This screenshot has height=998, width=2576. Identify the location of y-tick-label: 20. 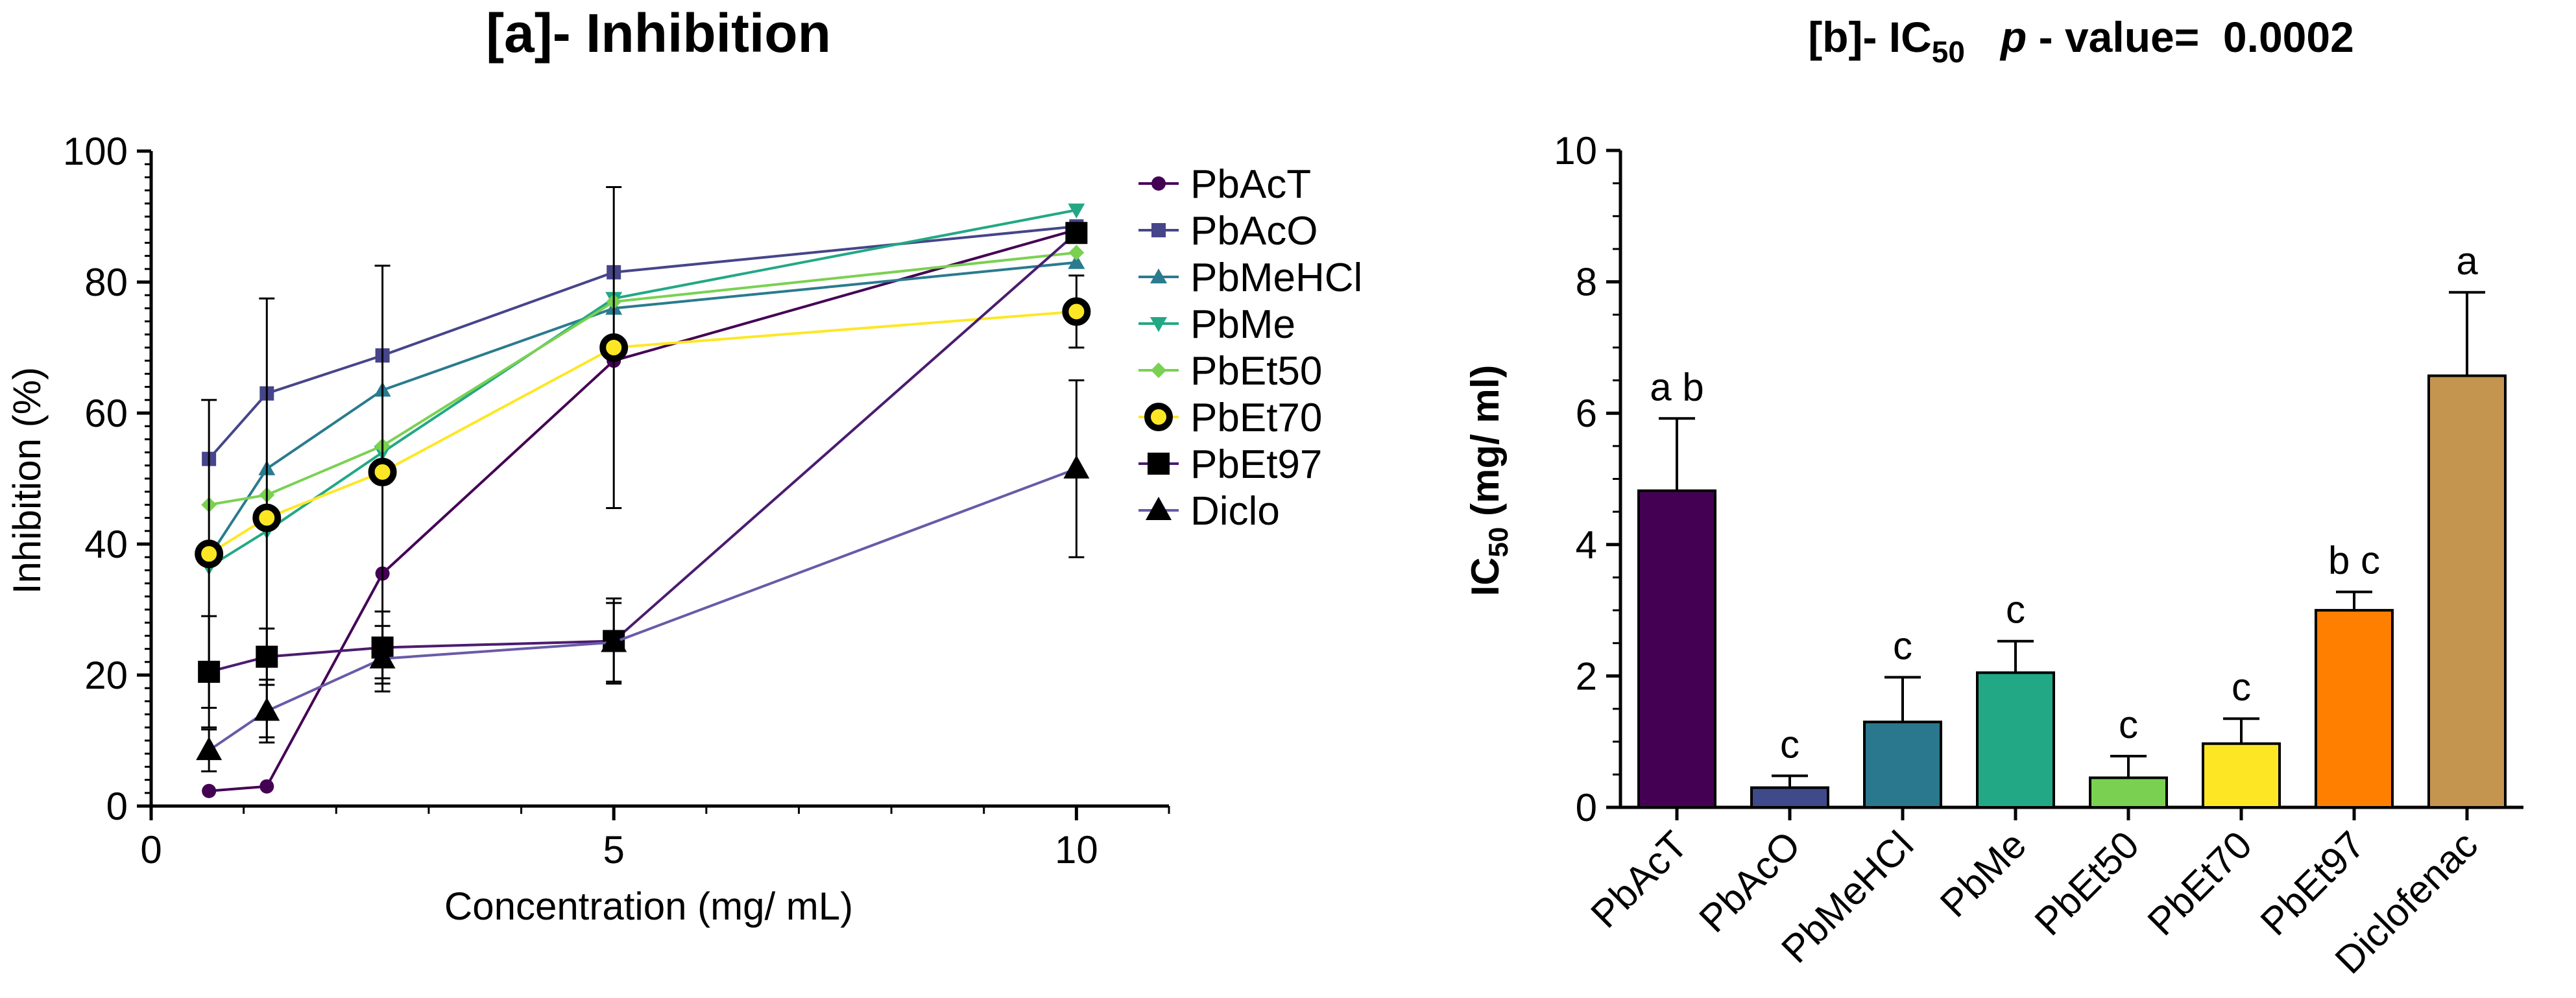
(106, 675).